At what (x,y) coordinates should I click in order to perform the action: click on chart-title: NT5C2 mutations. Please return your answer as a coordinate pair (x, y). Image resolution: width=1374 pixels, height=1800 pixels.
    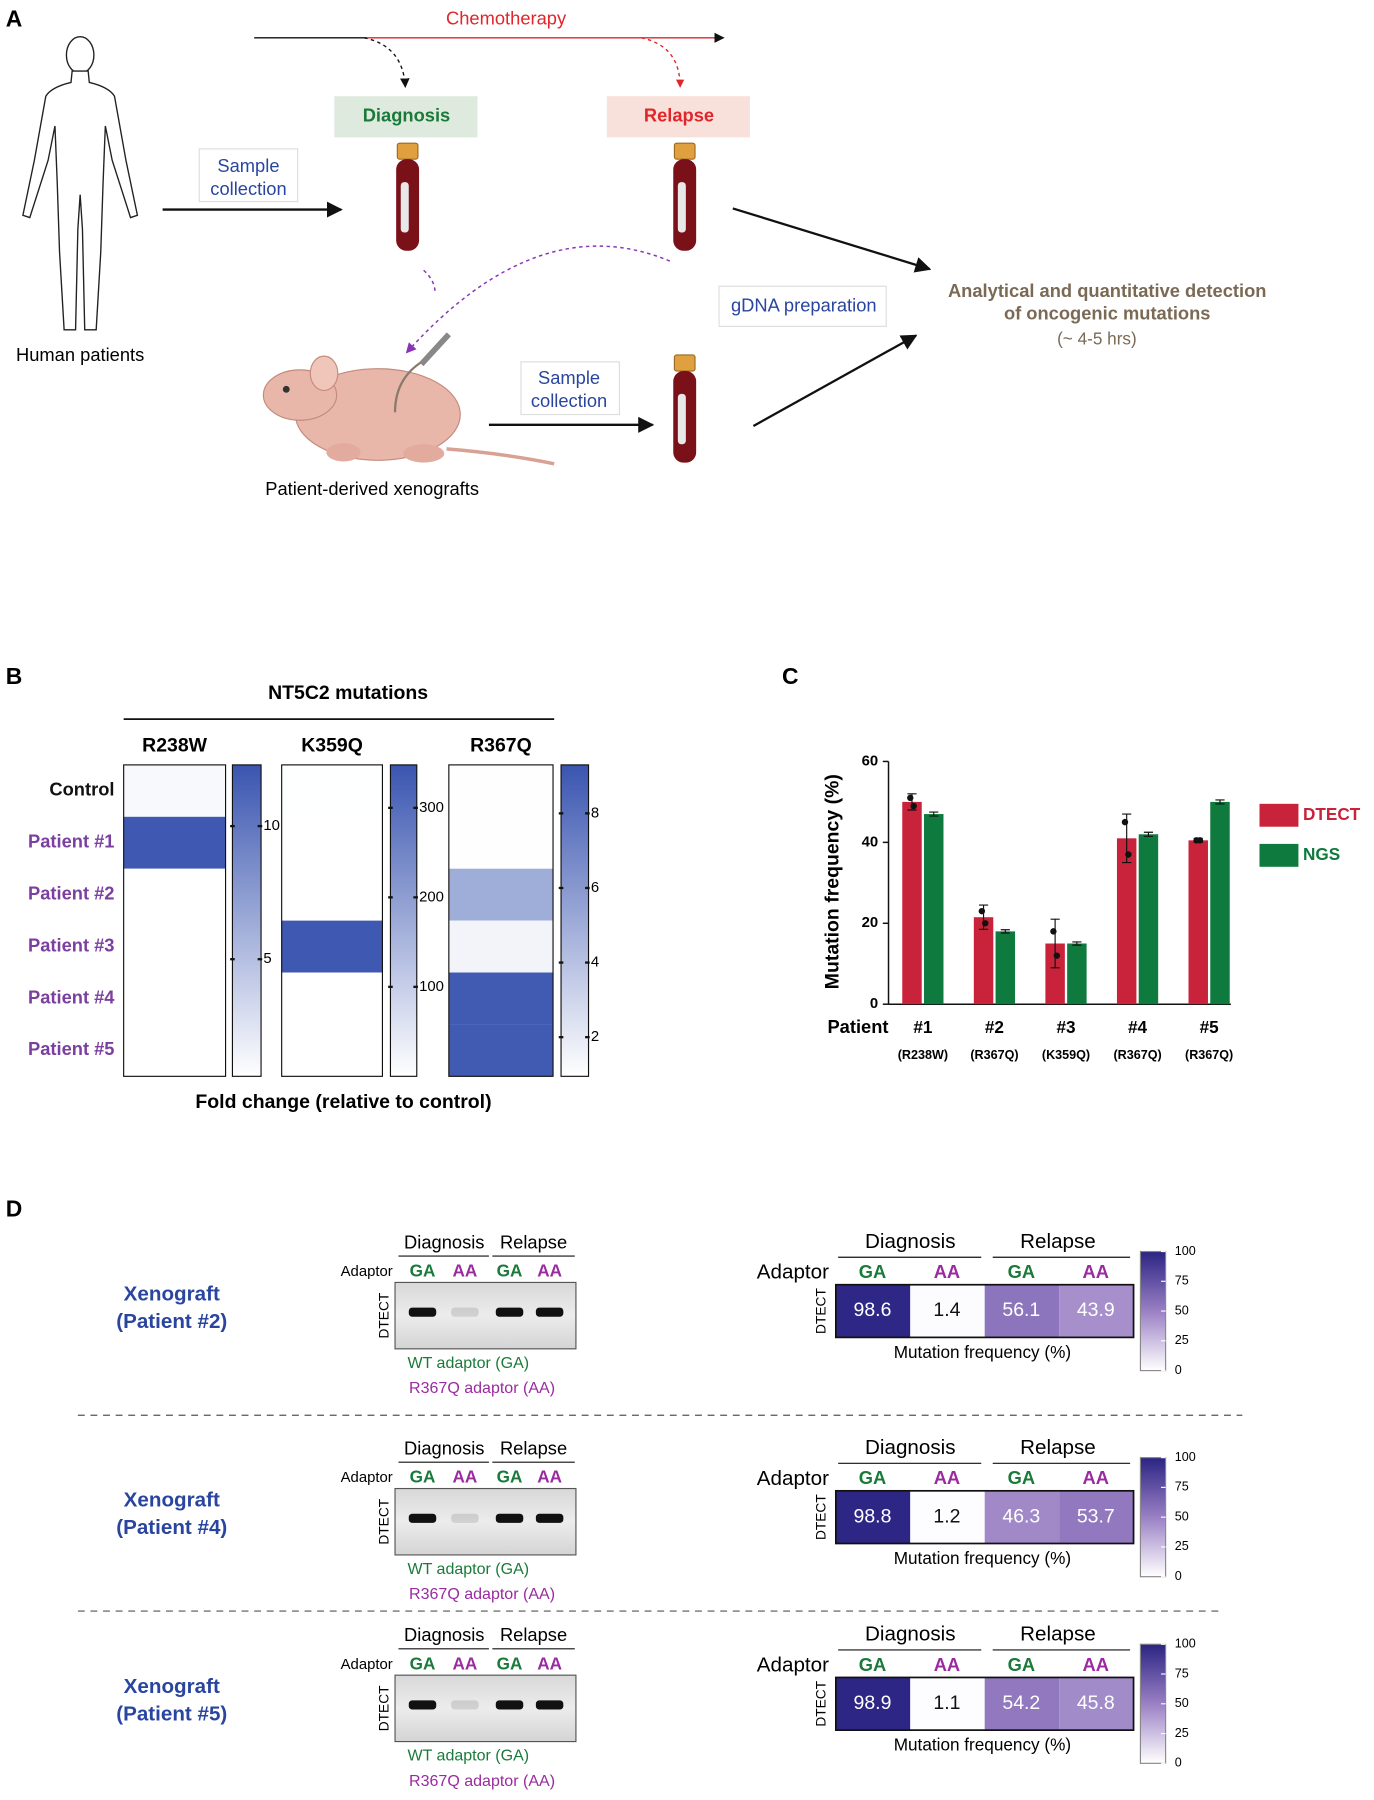
    Looking at the image, I should click on (348, 693).